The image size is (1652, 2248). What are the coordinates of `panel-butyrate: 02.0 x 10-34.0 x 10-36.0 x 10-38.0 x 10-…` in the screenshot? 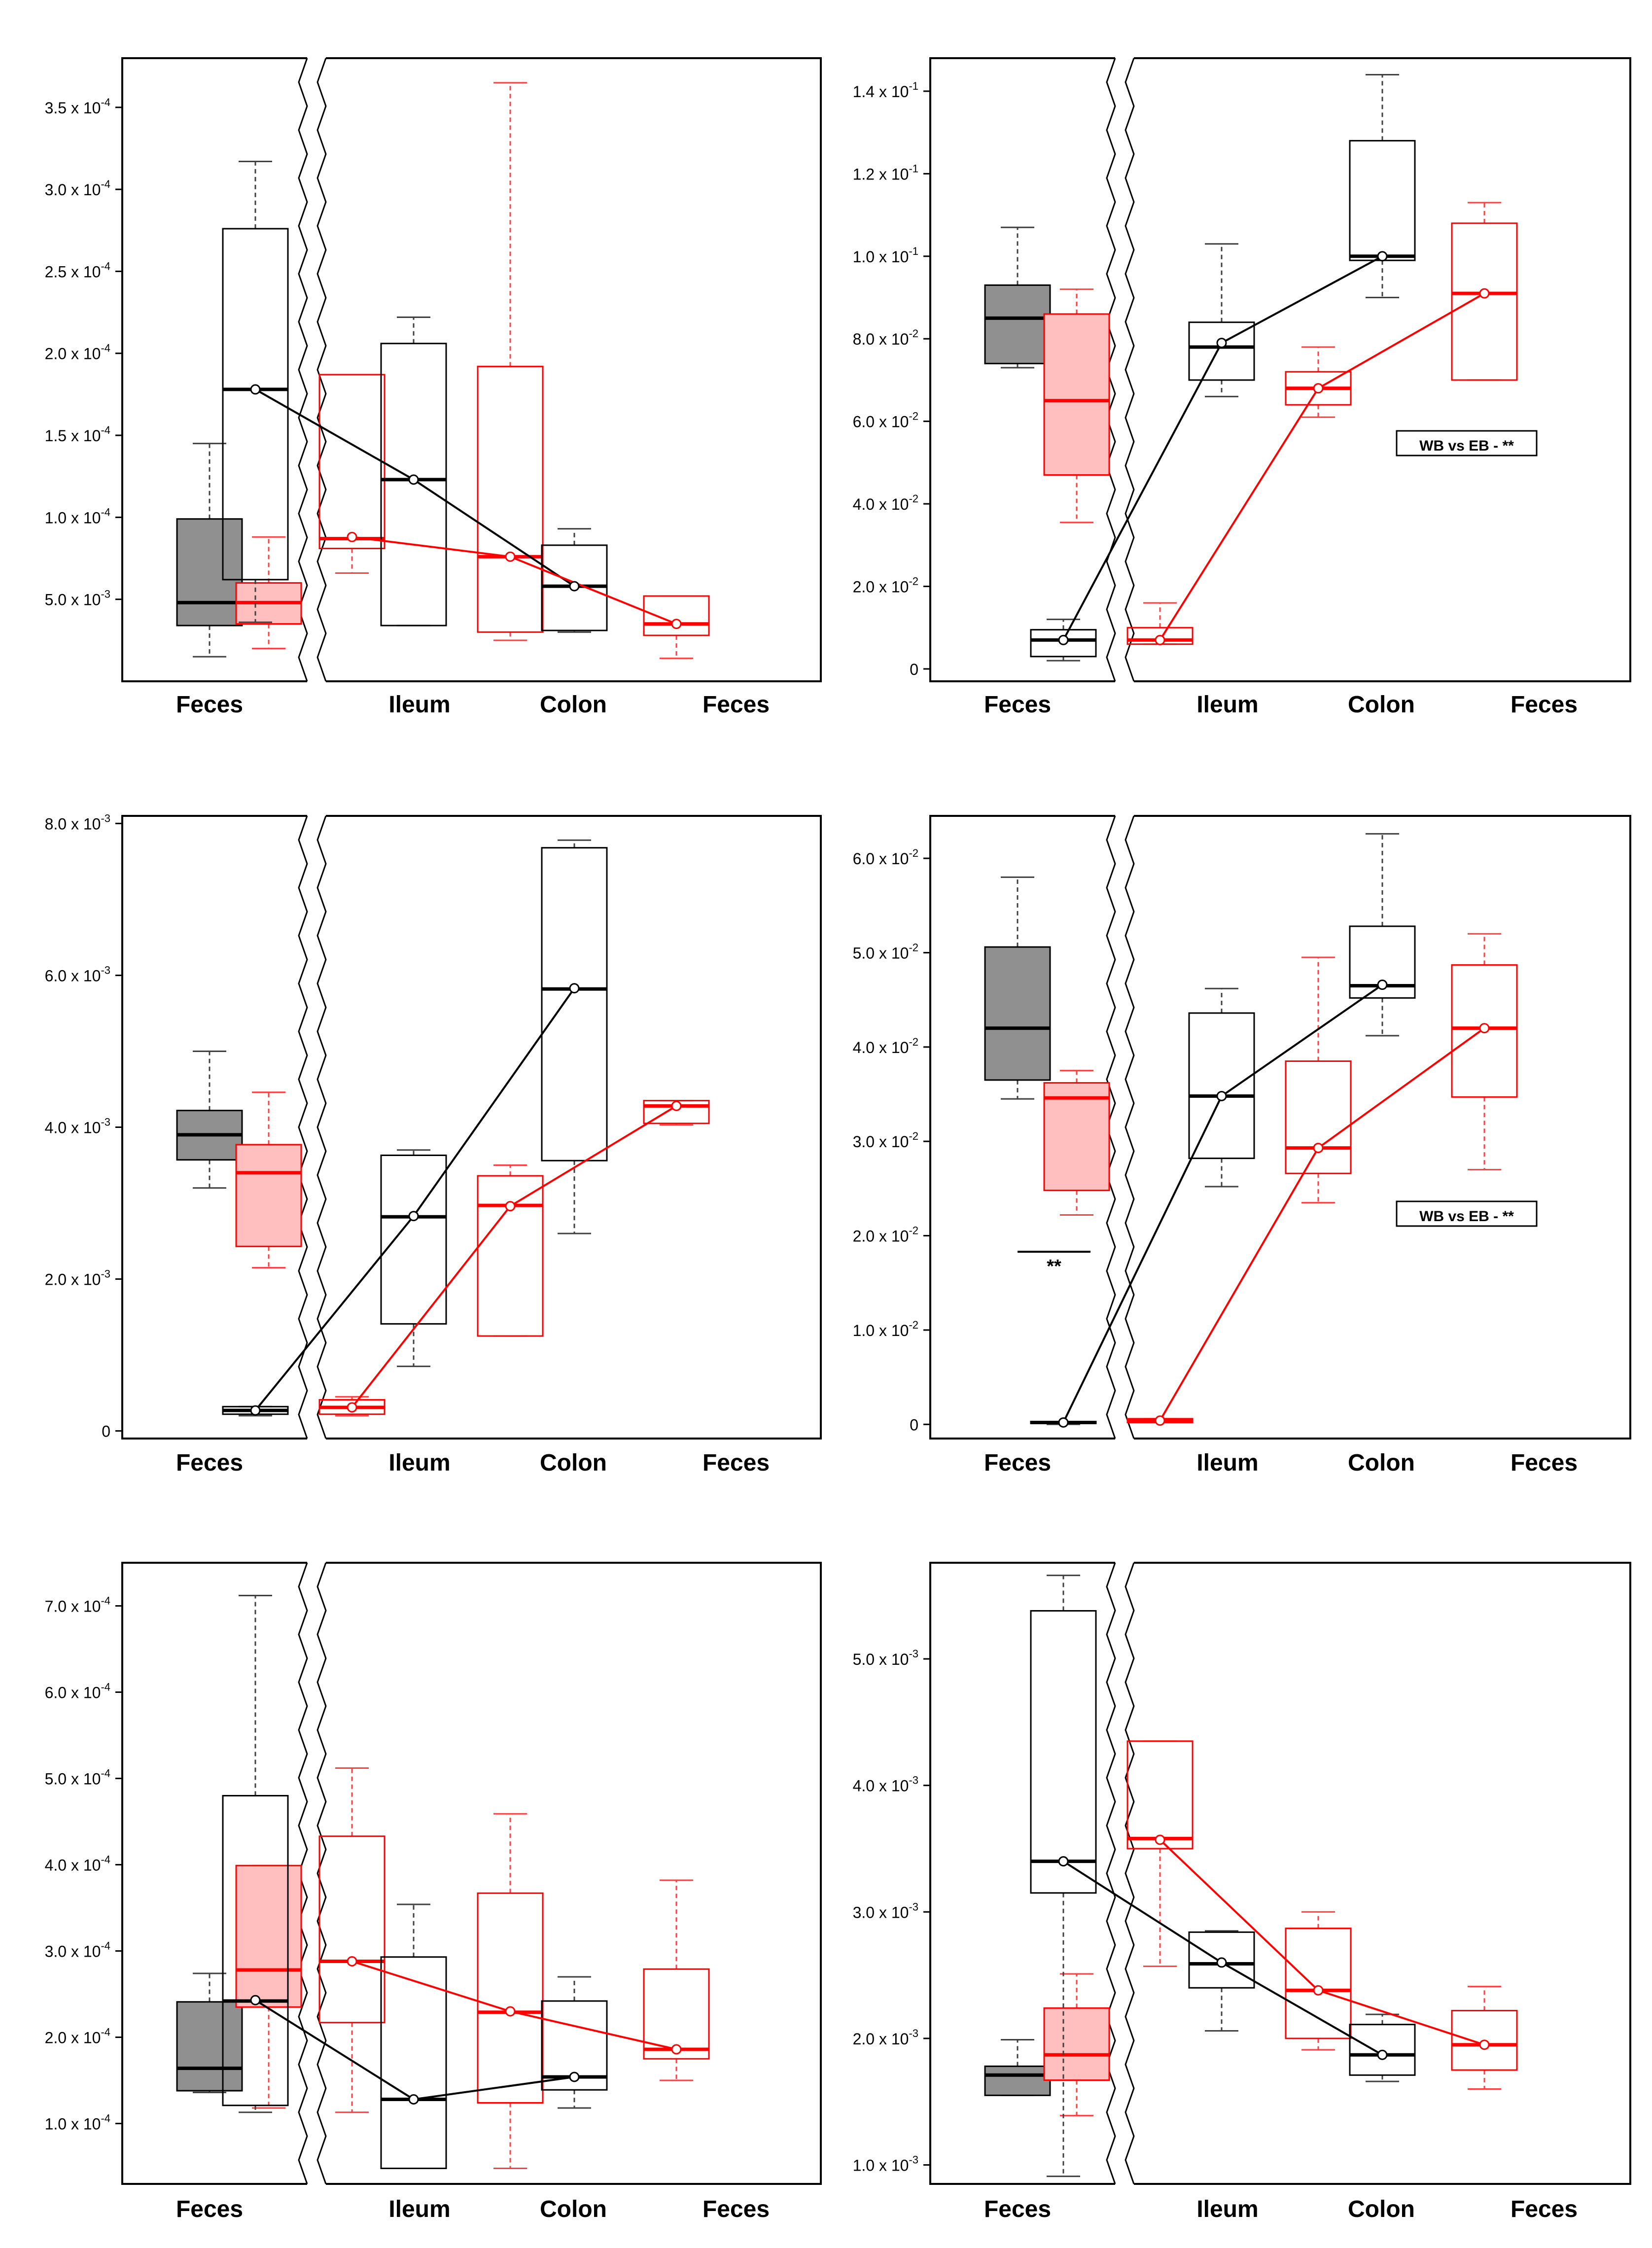 It's located at (433, 1144).